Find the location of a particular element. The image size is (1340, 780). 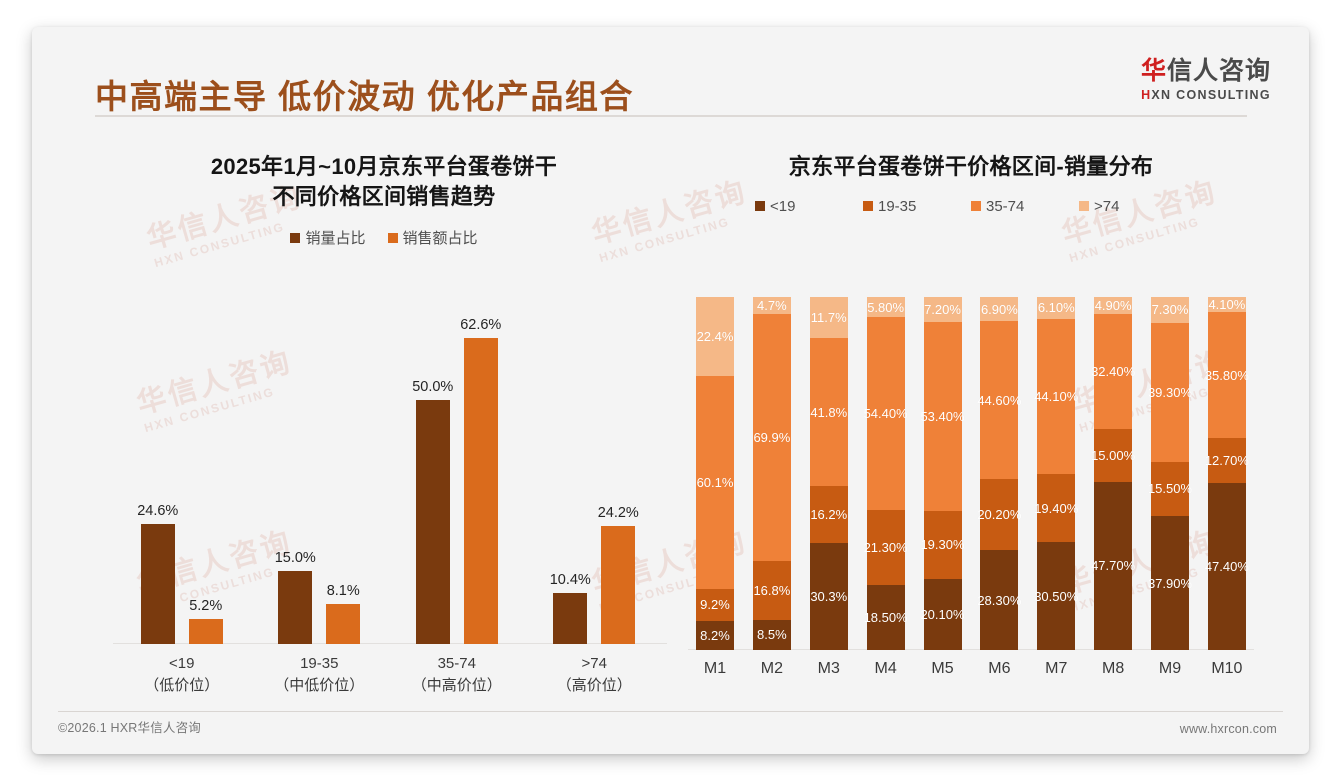

stack-segment-label: 53.40% is located at coordinates (942, 417).